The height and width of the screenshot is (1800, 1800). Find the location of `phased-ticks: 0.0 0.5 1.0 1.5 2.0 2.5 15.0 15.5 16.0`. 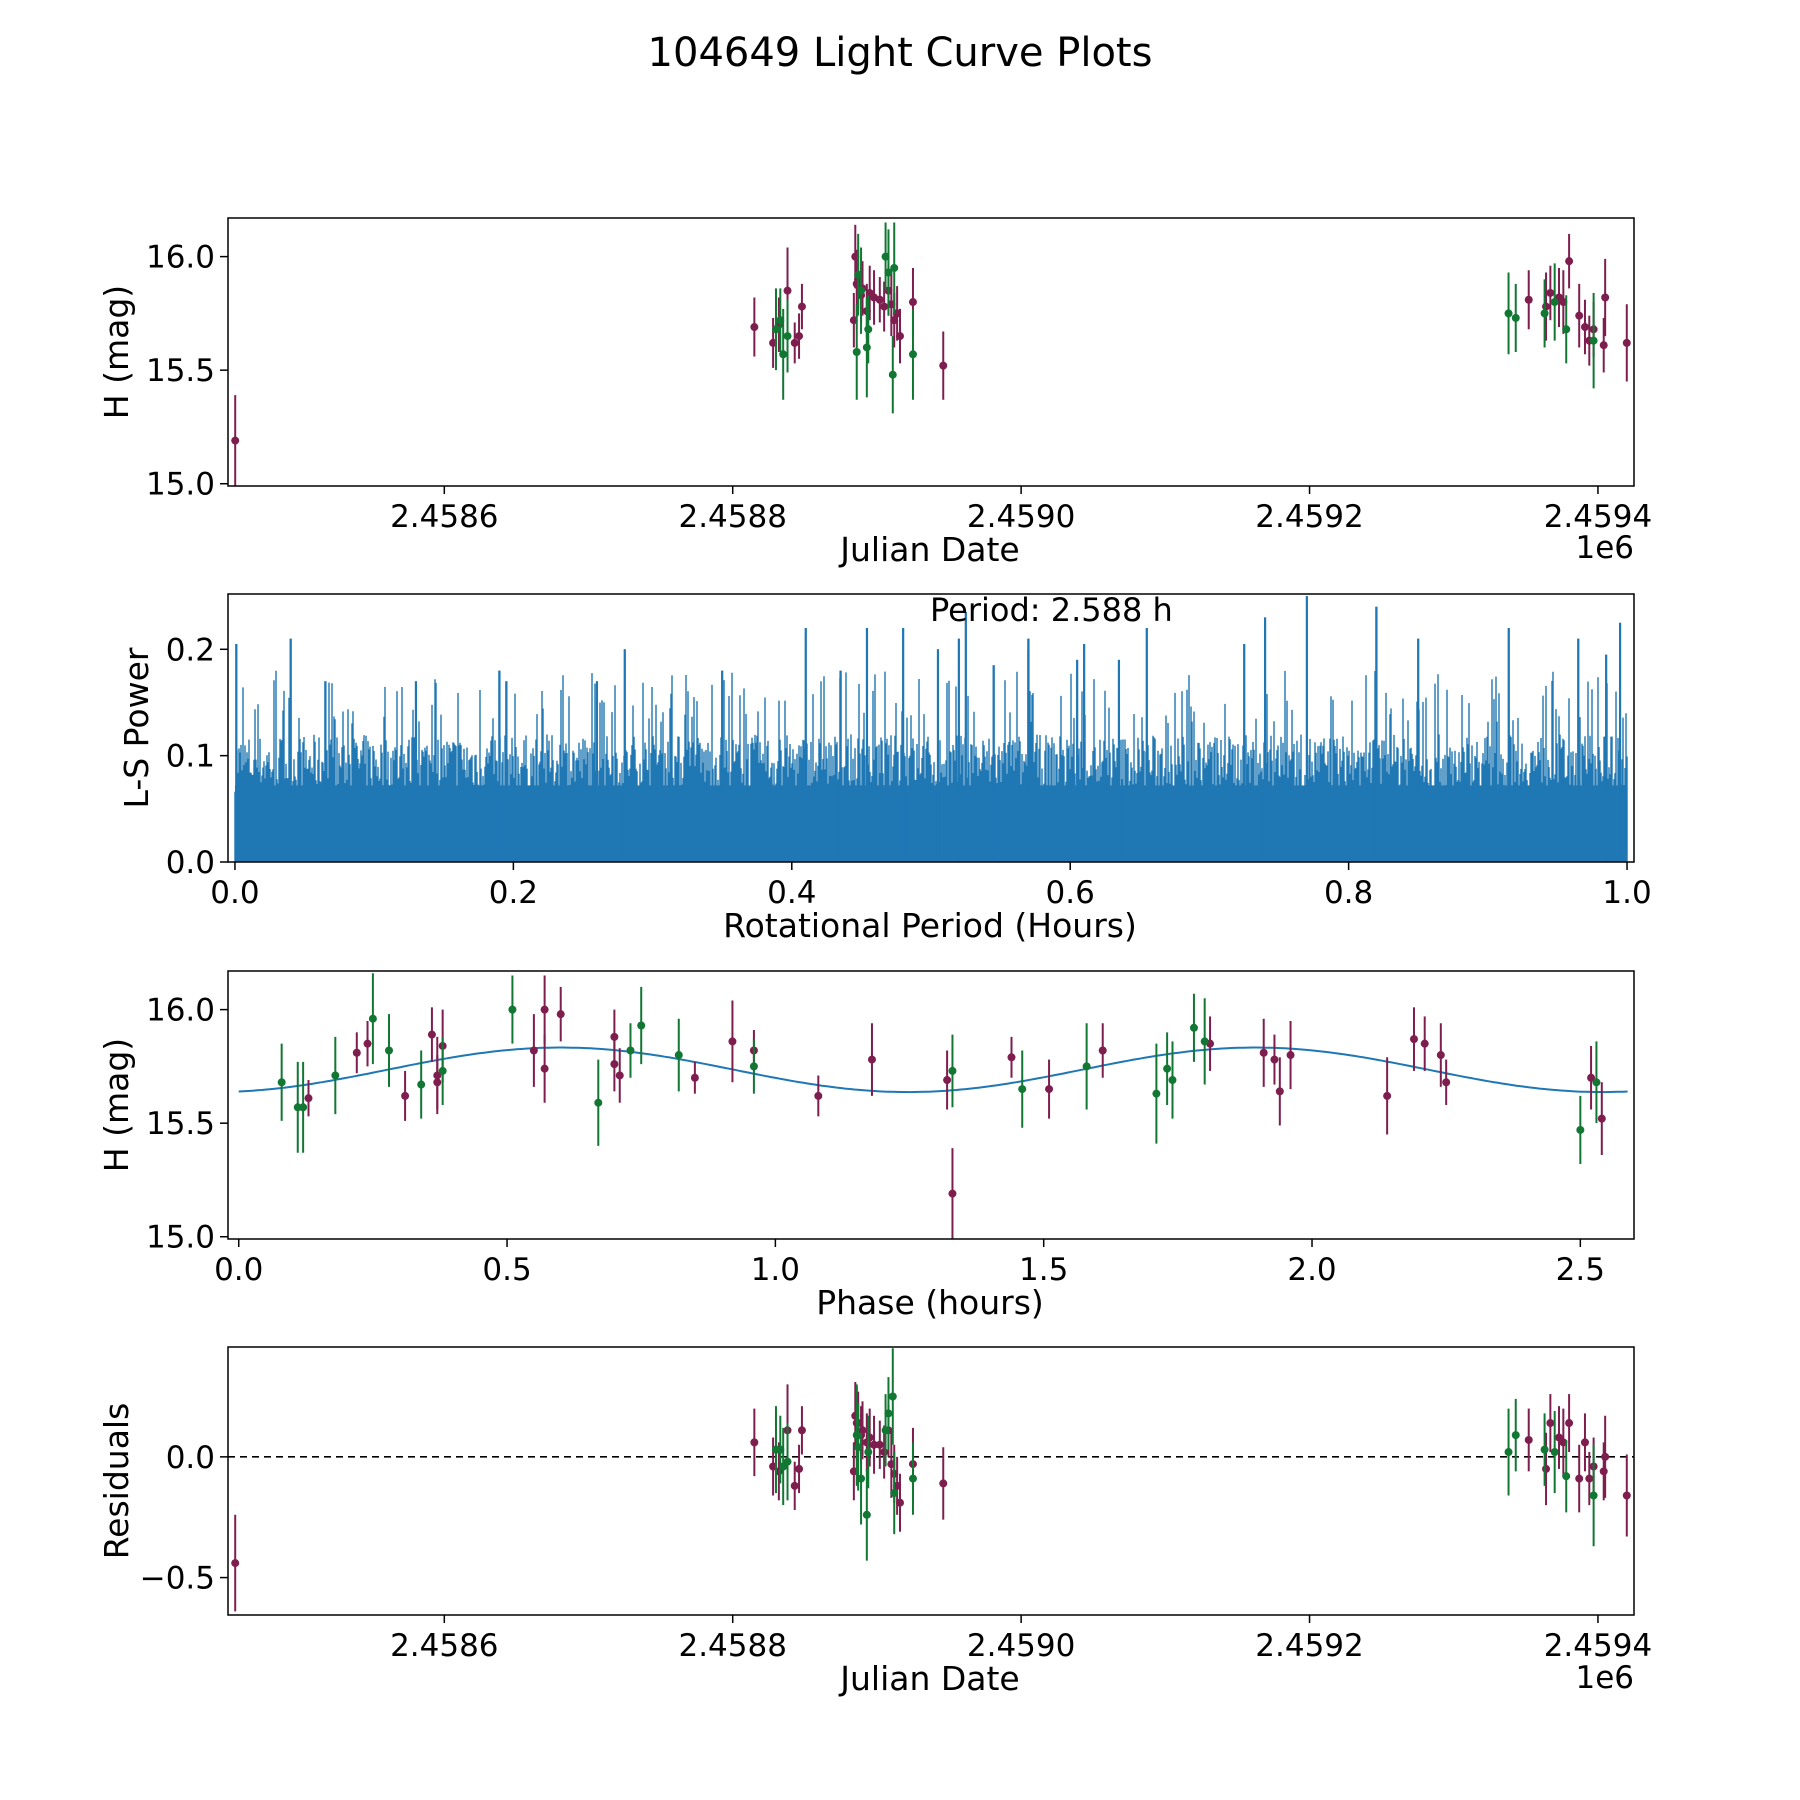

phased-ticks: 0.0 0.5 1.0 1.5 2.0 2.5 15.0 15.5 16.0 is located at coordinates (875, 1140).